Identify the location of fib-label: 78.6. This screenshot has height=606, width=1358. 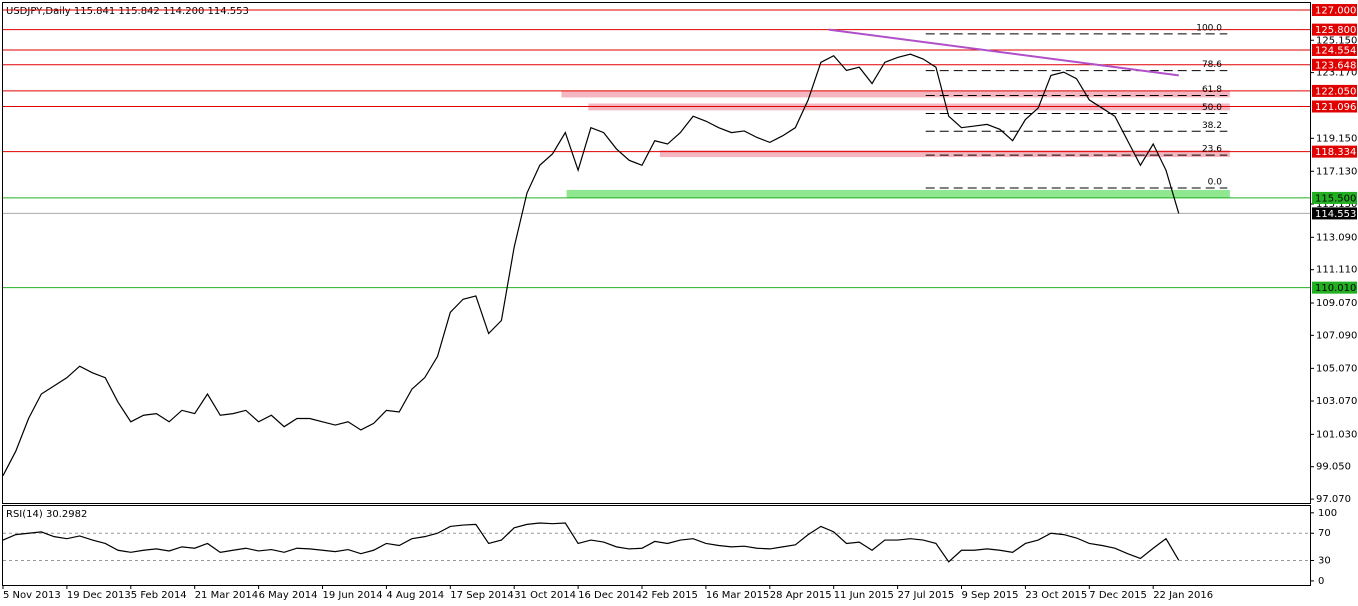
(1212, 65).